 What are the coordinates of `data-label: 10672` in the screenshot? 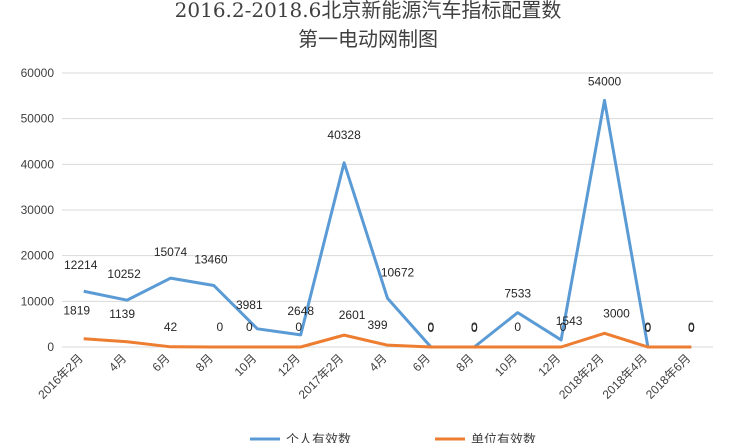 It's located at (398, 272).